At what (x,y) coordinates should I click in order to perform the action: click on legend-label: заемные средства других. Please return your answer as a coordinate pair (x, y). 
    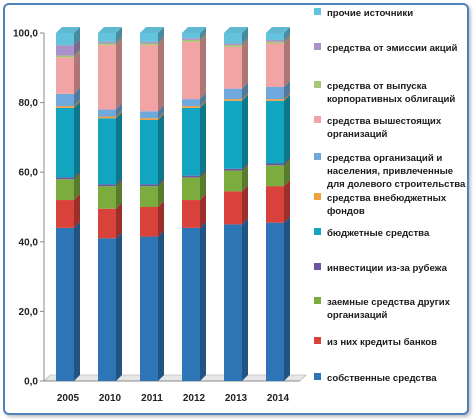
    Looking at the image, I should click on (389, 302).